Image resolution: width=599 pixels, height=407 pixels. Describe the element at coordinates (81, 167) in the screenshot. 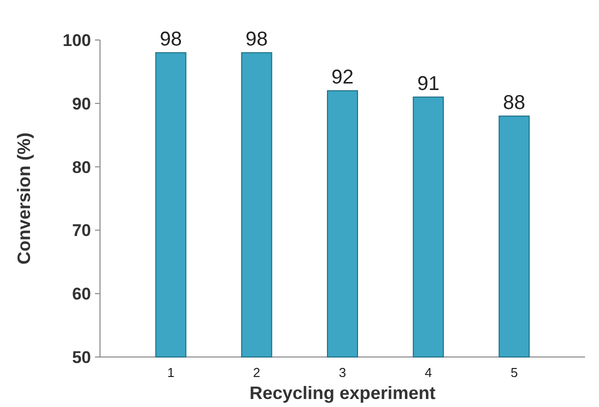

I see `y-tick-label: 80` at that location.